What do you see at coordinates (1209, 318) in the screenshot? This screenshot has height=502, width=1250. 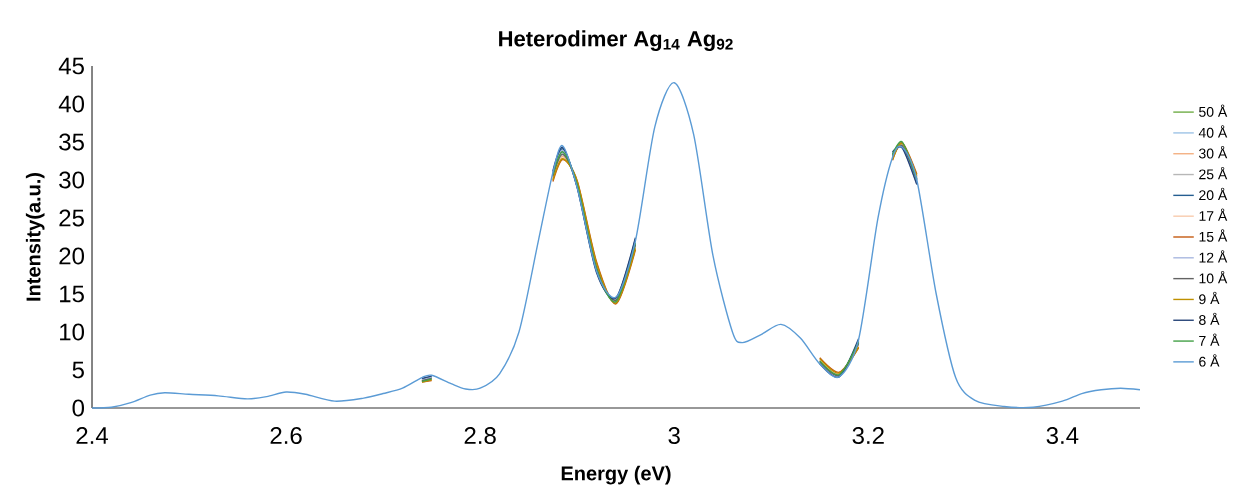 I see `legend-label: 8 Å` at bounding box center [1209, 318].